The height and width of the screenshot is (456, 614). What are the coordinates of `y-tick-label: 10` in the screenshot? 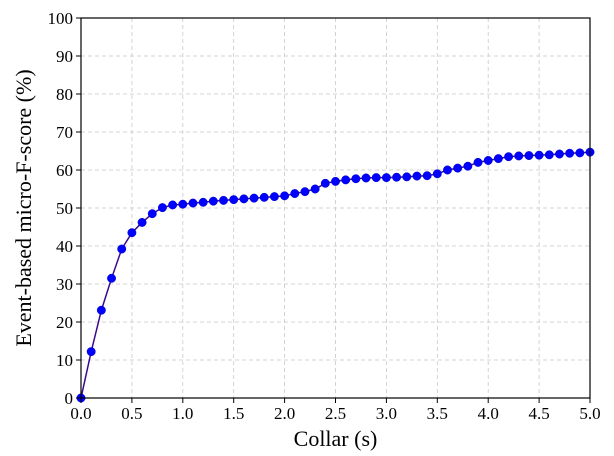 It's located at (64, 360).